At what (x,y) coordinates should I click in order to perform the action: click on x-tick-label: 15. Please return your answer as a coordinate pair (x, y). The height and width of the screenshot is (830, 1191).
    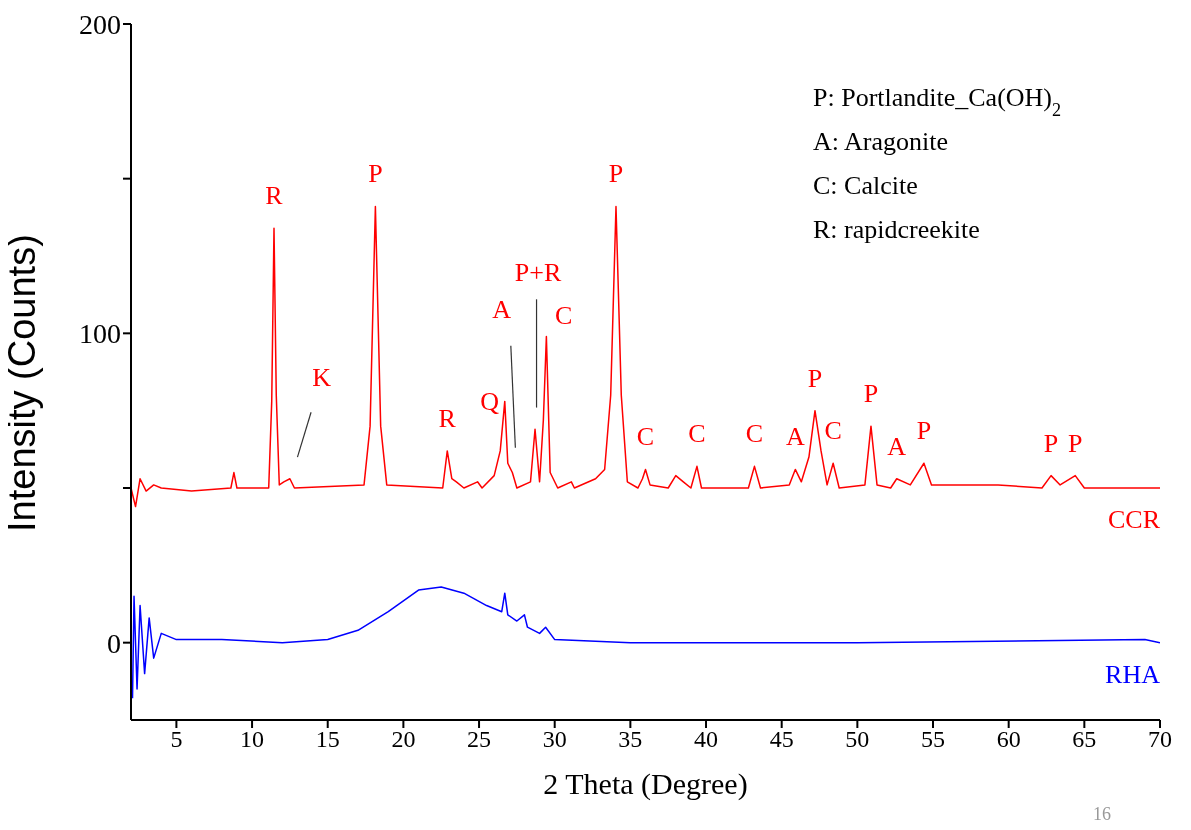
    Looking at the image, I should click on (327, 739).